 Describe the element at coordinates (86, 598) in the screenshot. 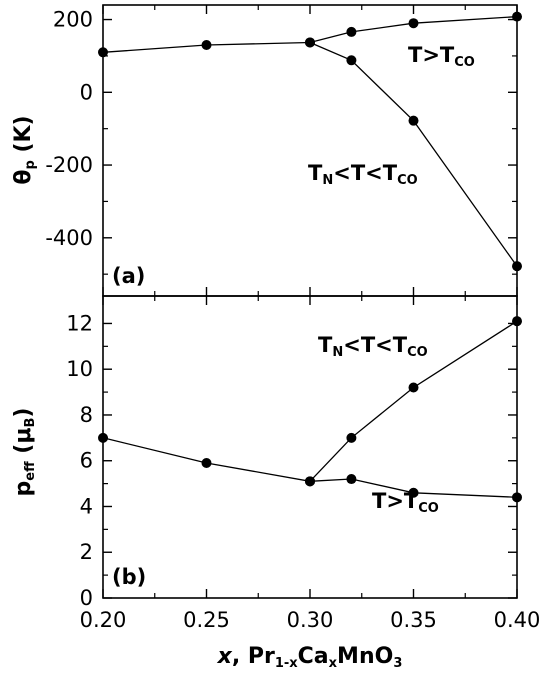

I see `y-tick-label-b-0: 0` at that location.